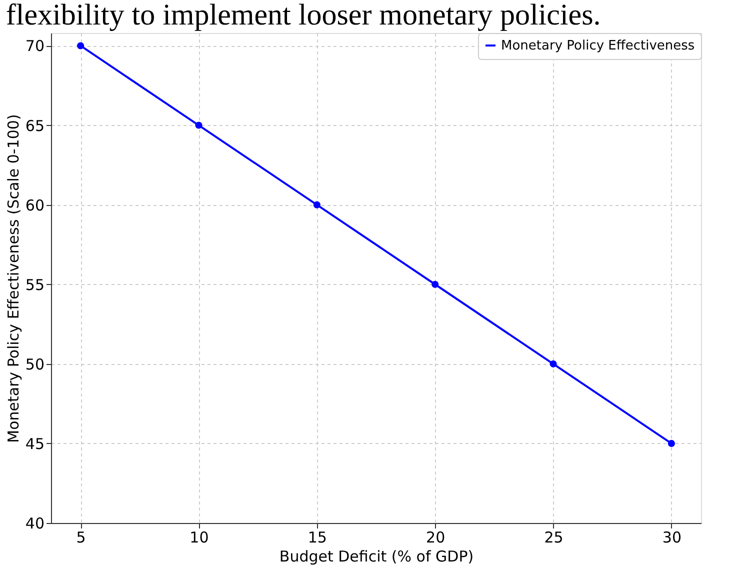 The height and width of the screenshot is (571, 750). I want to click on y-tick-label: 65, so click(34, 125).